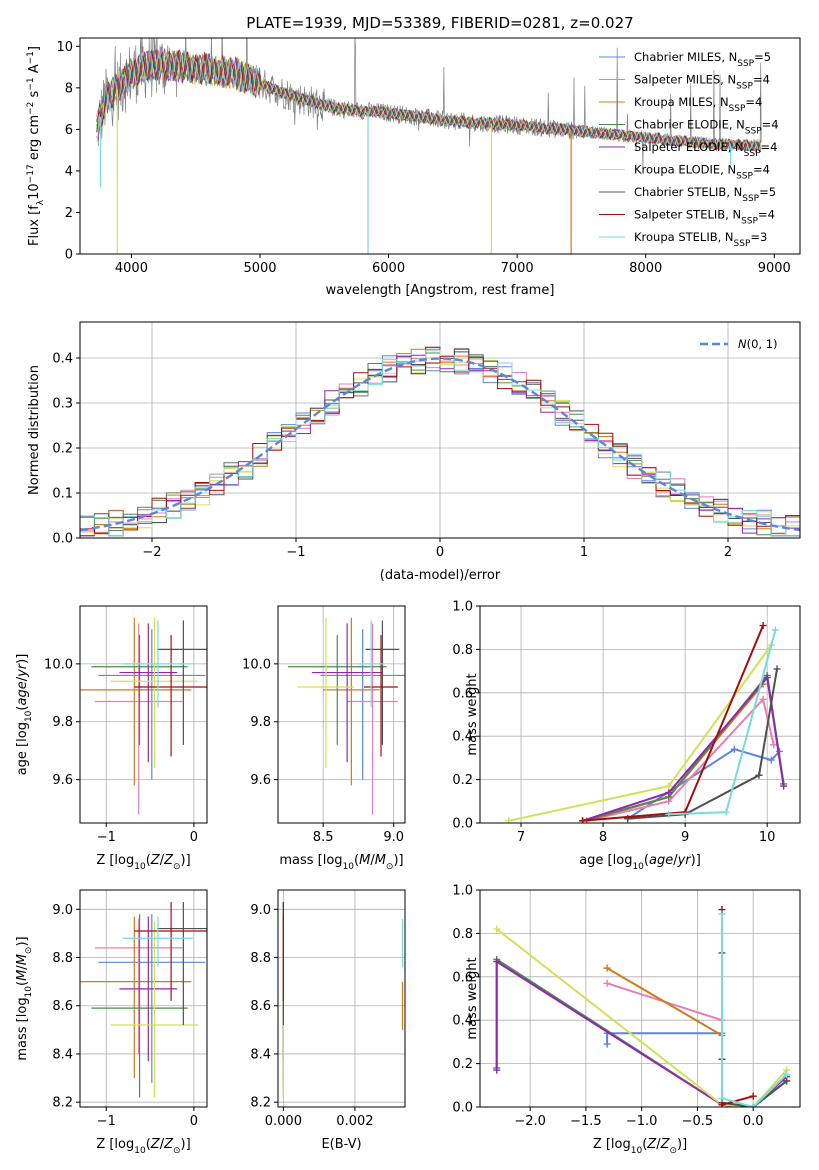  I want to click on label-segment: M, so click(22, 975).